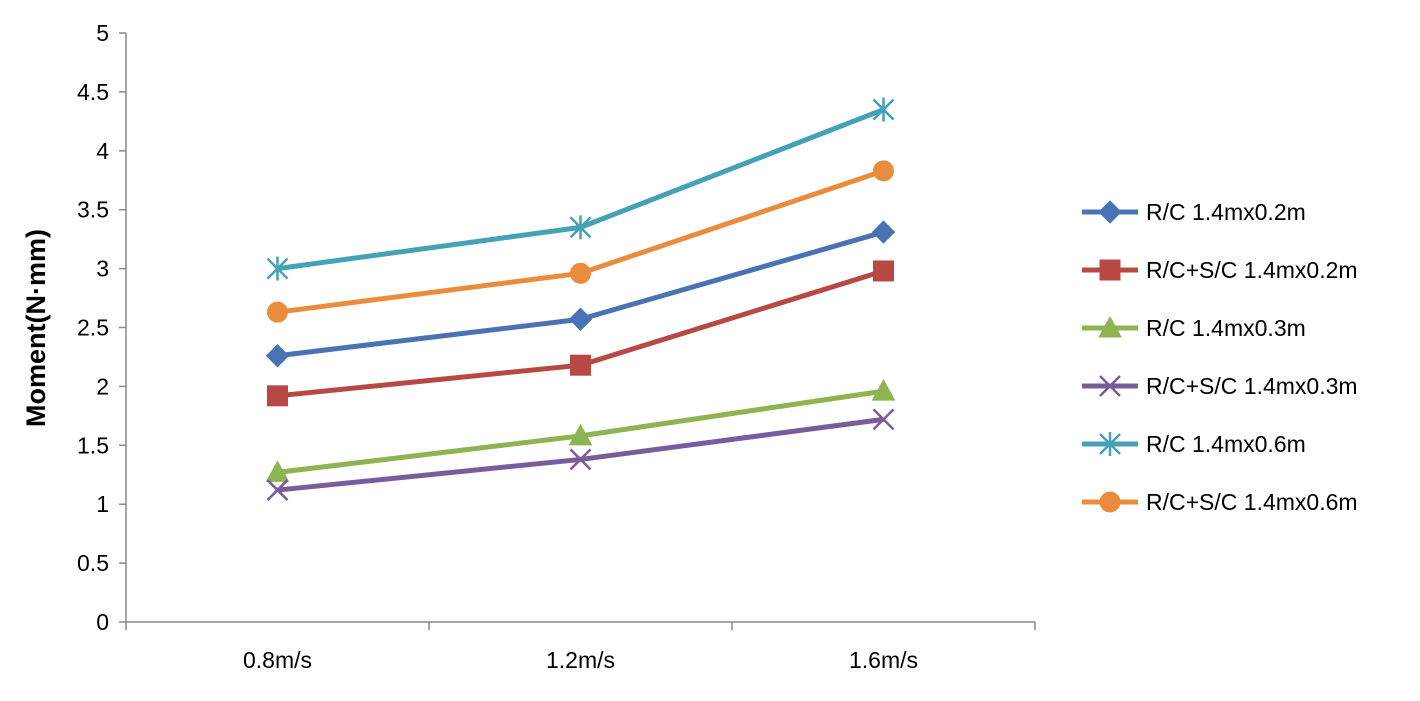 This screenshot has height=701, width=1420. What do you see at coordinates (102, 33) in the screenshot?
I see `y-tick-label: 5` at bounding box center [102, 33].